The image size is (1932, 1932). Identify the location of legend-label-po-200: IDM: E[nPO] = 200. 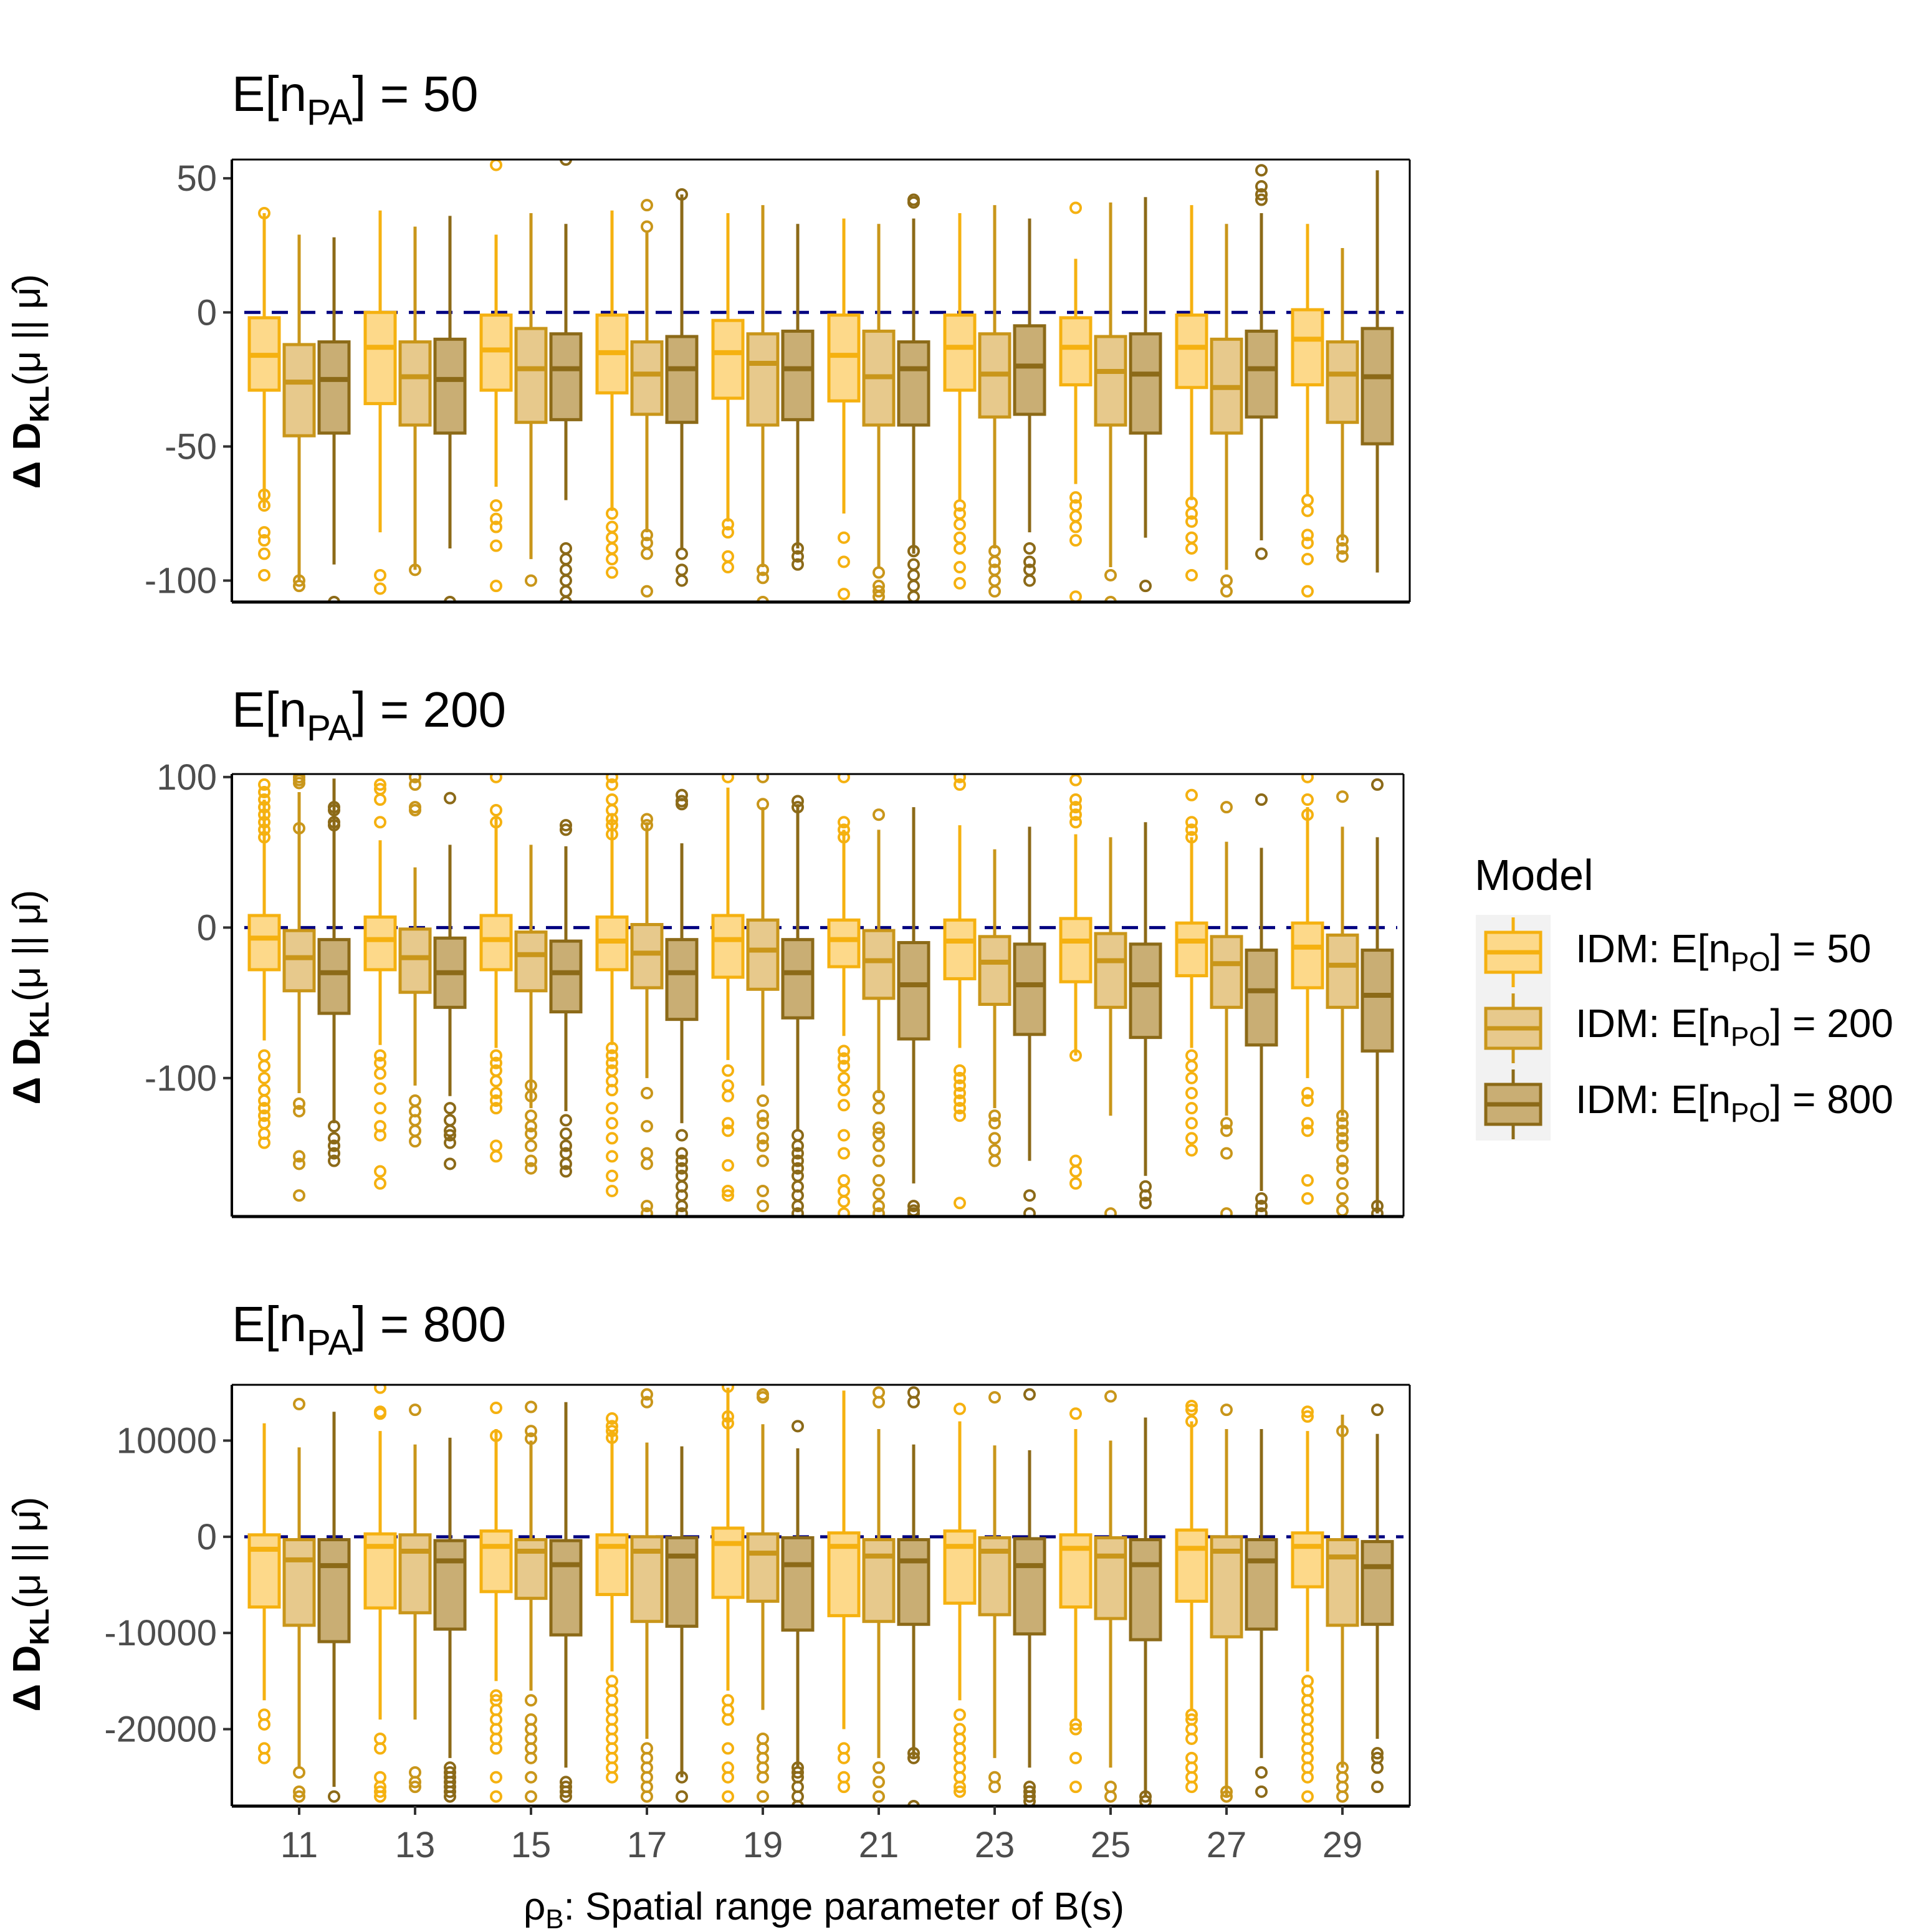
(1734, 1026).